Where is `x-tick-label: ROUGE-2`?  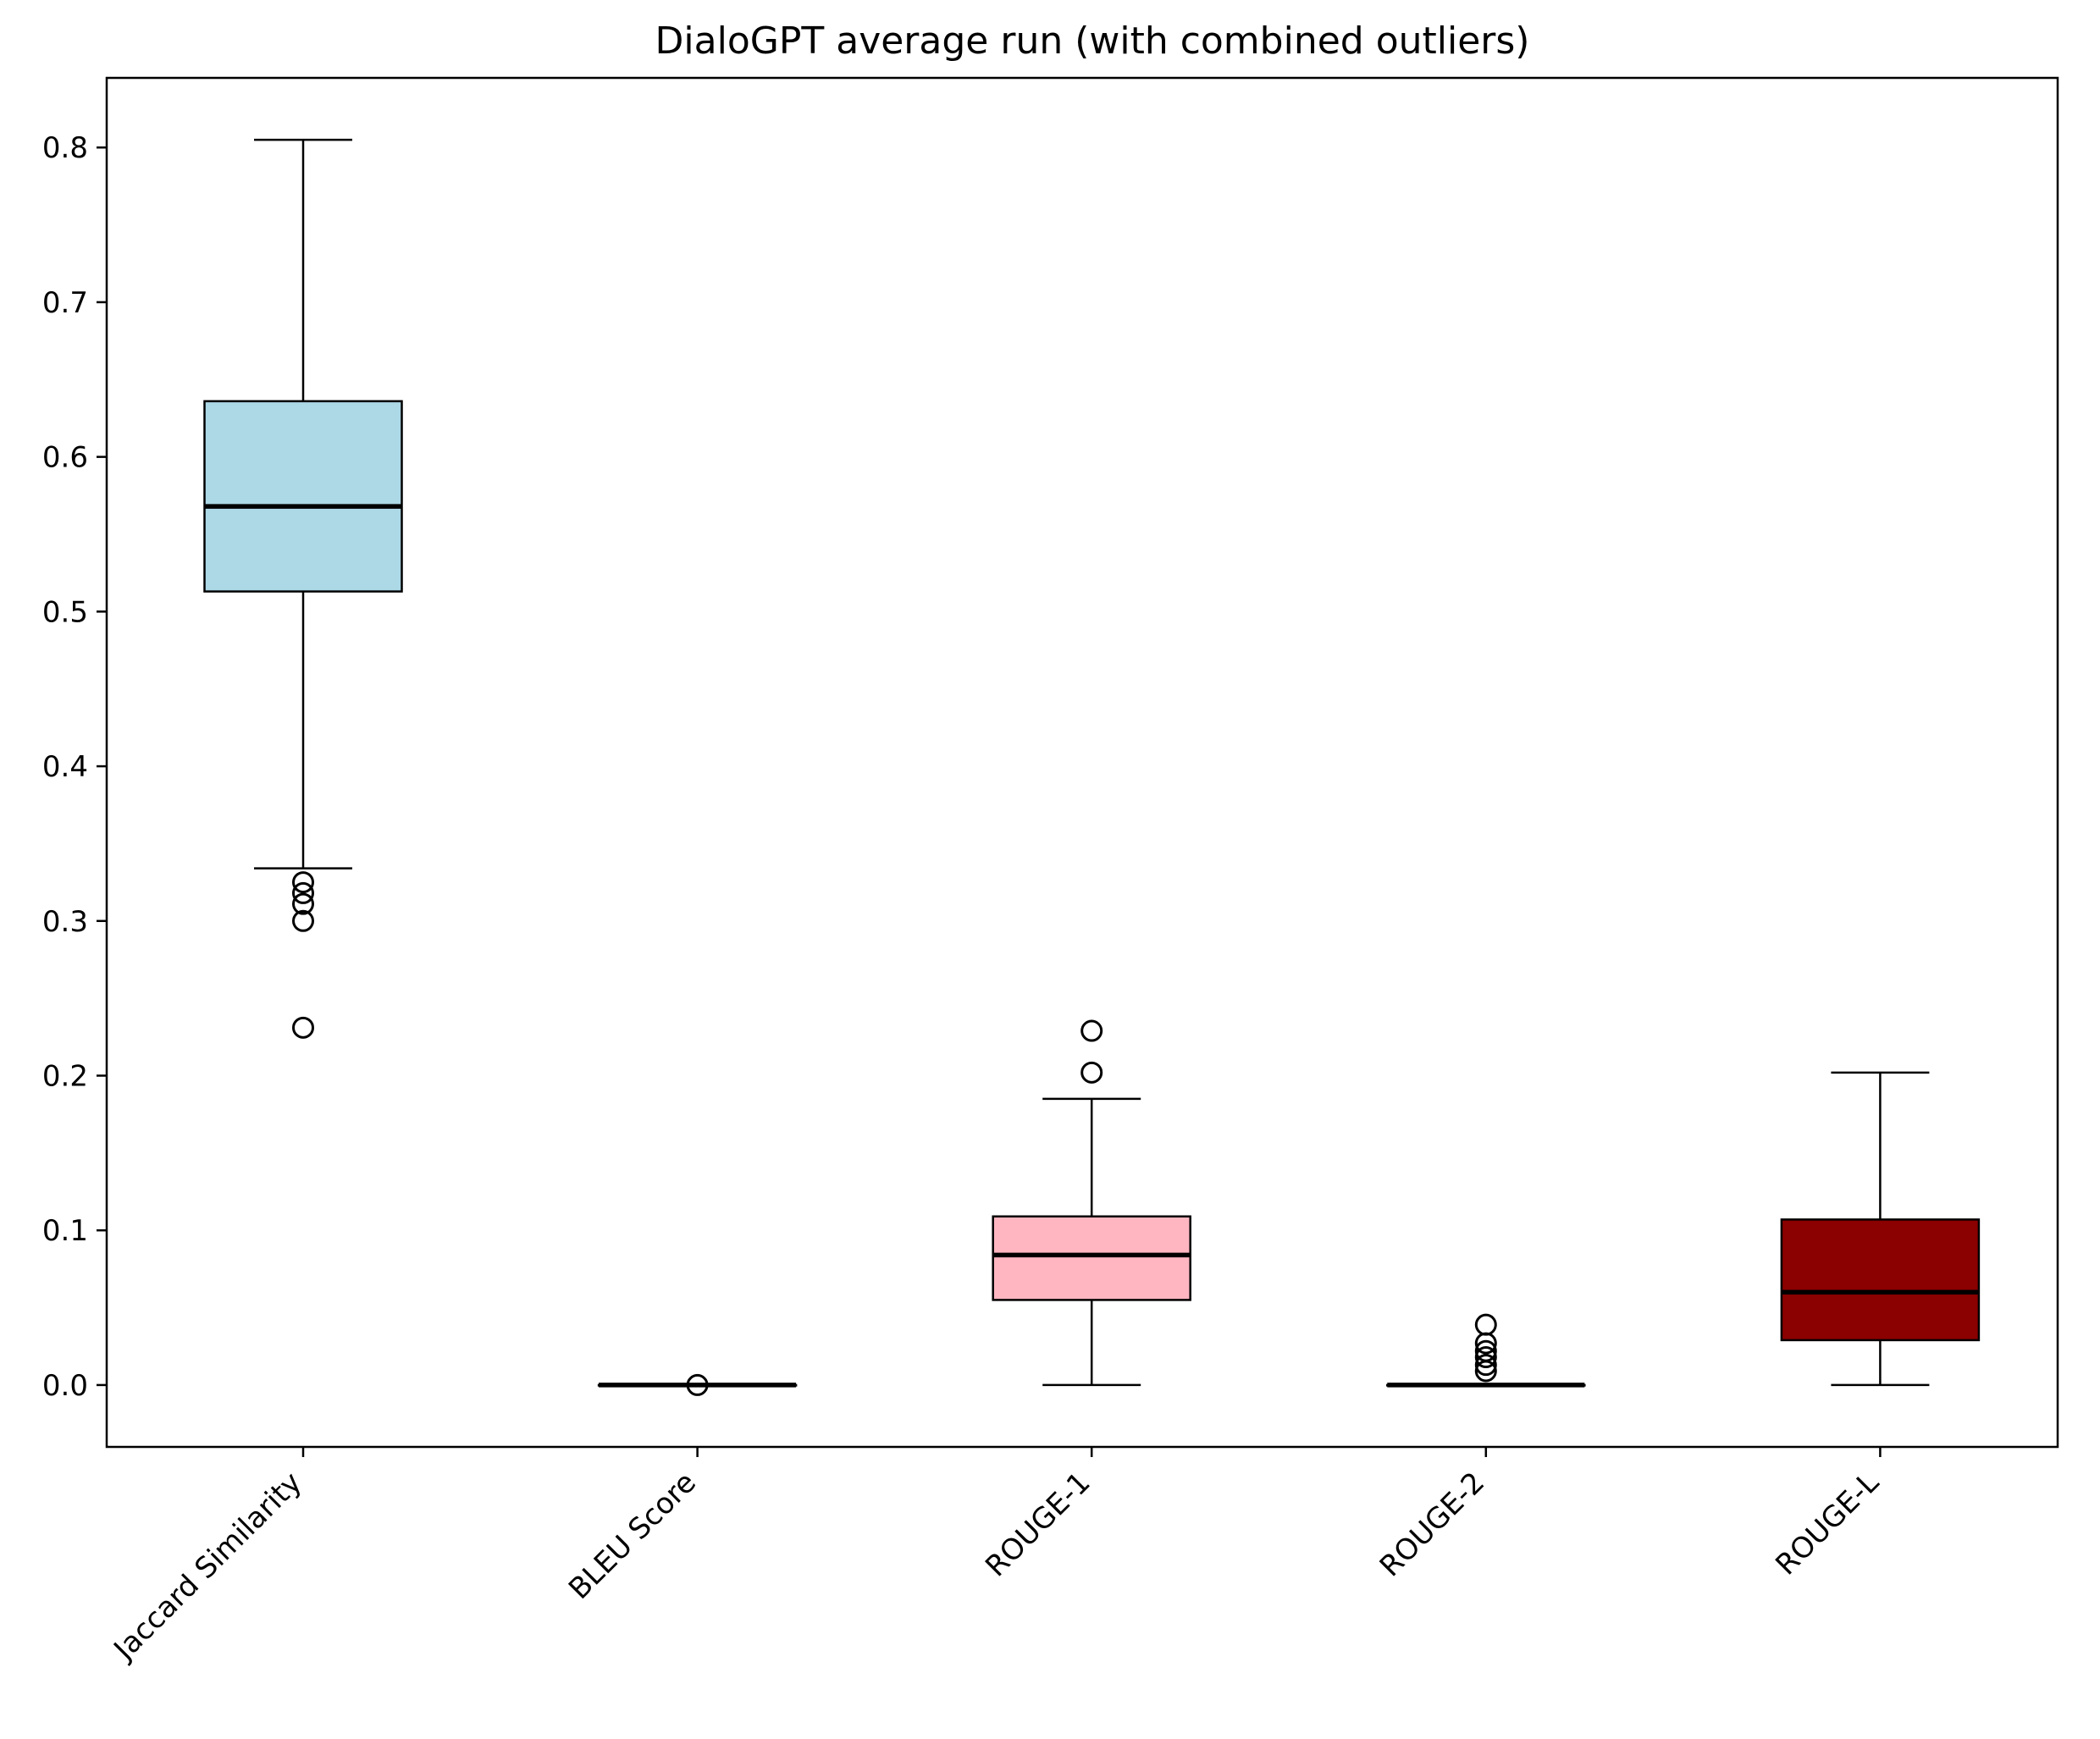
x-tick-label: ROUGE-2 is located at coordinates (1432, 1524).